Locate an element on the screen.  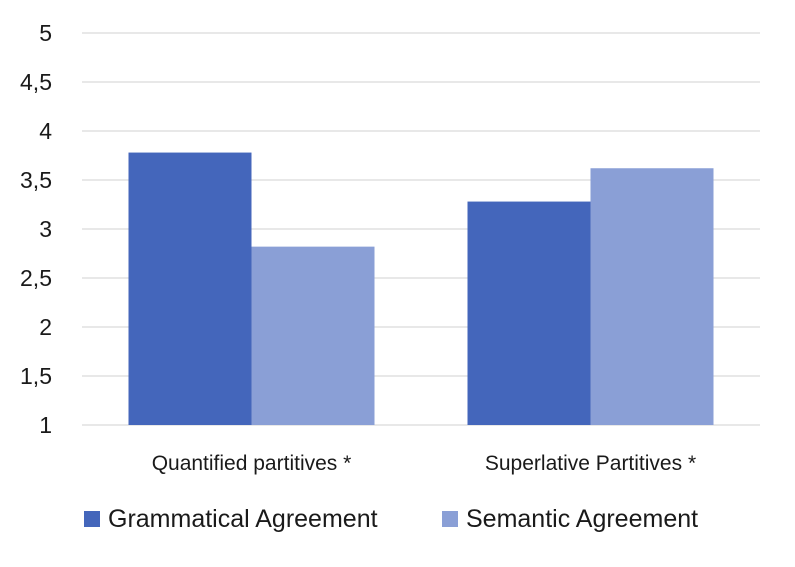
y-tick-label: 2,5 is located at coordinates (36, 278).